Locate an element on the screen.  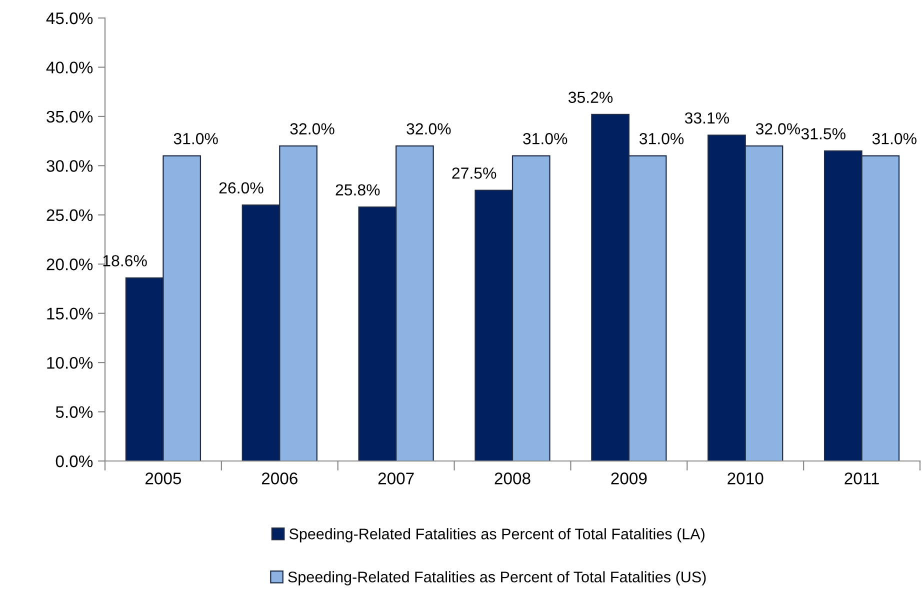
y-tick-label: 5.0% is located at coordinates (74, 412).